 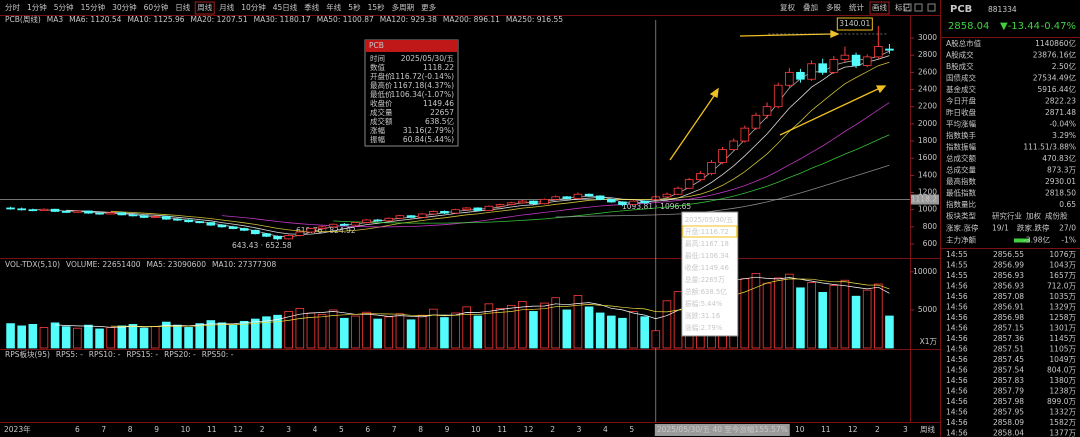 What do you see at coordinates (931, 7) in the screenshot?
I see `icon-close` at bounding box center [931, 7].